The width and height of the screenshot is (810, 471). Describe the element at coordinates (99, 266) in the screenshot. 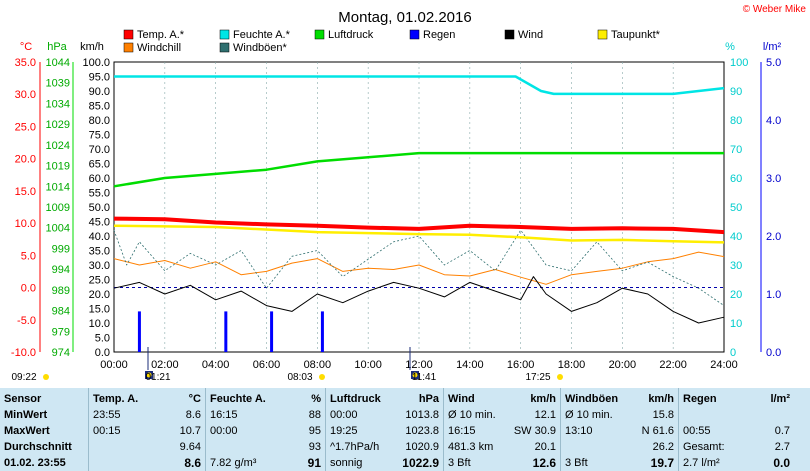

I see `wind-axis-tick-14: 30.0` at that location.